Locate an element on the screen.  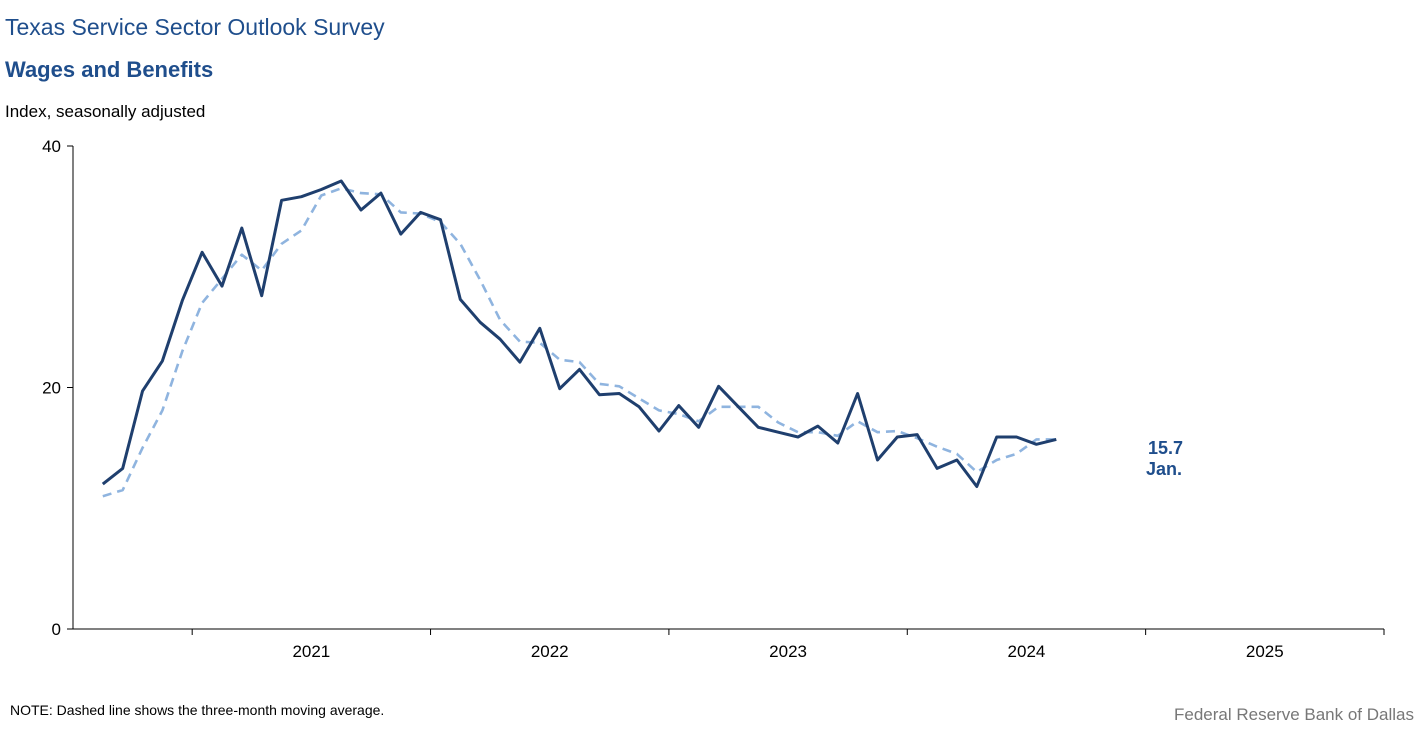
y-tick-label: 0 is located at coordinates (56, 629).